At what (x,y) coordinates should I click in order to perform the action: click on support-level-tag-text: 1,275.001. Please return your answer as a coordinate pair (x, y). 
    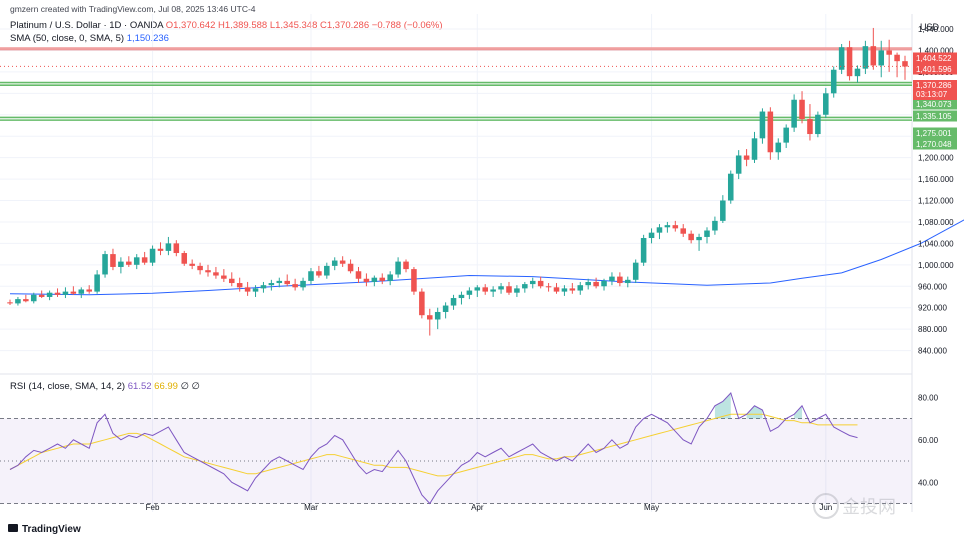
    Looking at the image, I should click on (934, 133).